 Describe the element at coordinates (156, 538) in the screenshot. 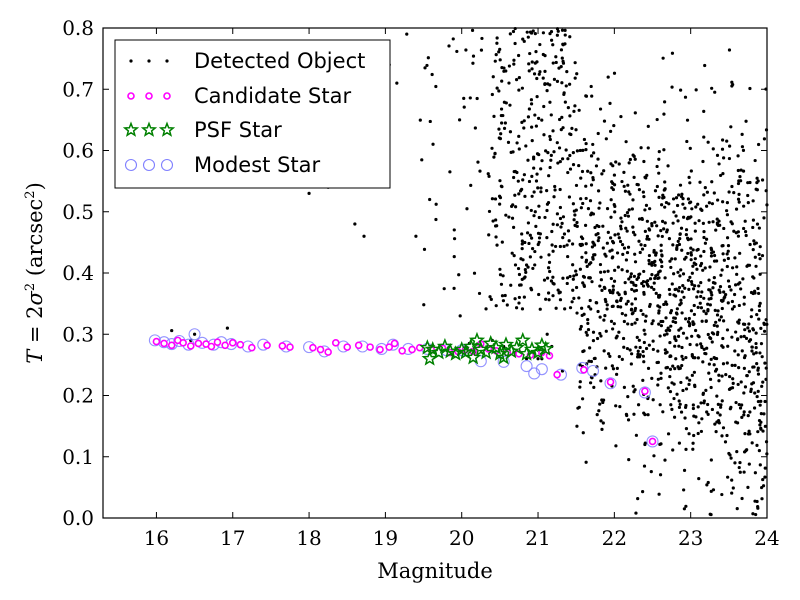

I see `x-tick-label: 16` at that location.